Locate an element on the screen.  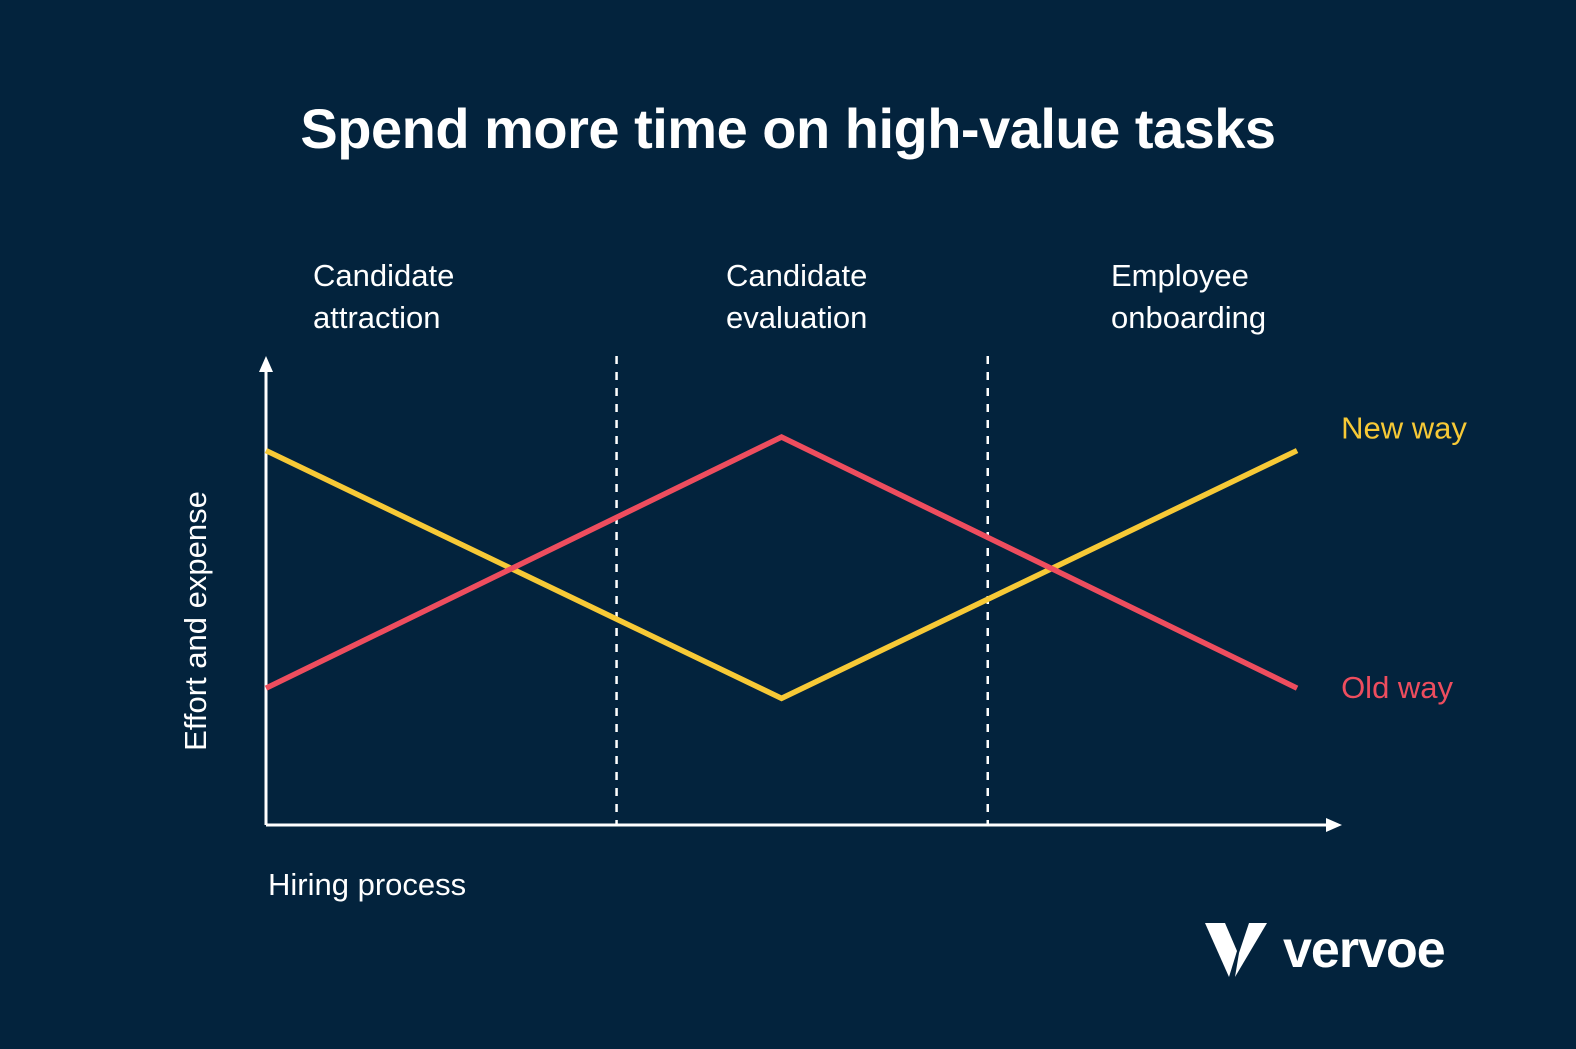
y-axis-label: Effort and expense is located at coordinates (195, 621).